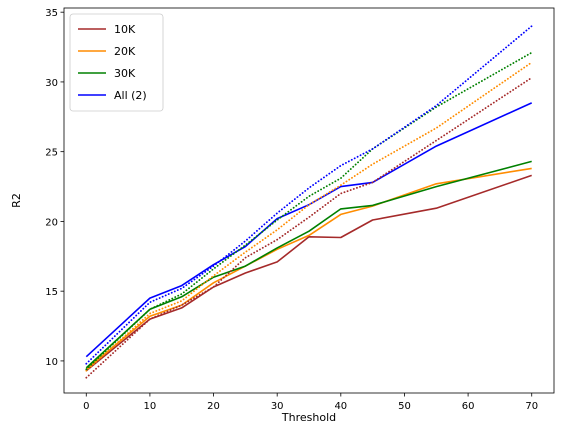 The image size is (562, 434). I want to click on x-tick-label: 70, so click(531, 406).